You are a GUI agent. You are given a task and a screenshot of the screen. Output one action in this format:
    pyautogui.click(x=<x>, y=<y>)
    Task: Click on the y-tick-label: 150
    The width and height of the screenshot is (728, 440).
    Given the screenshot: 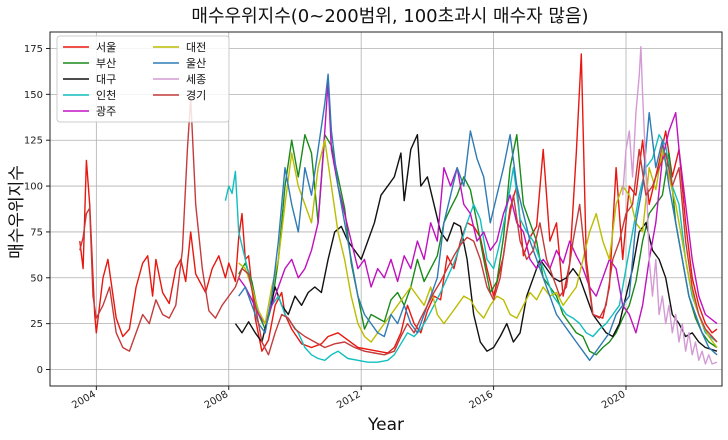 What is the action you would take?
    pyautogui.click(x=33, y=95)
    